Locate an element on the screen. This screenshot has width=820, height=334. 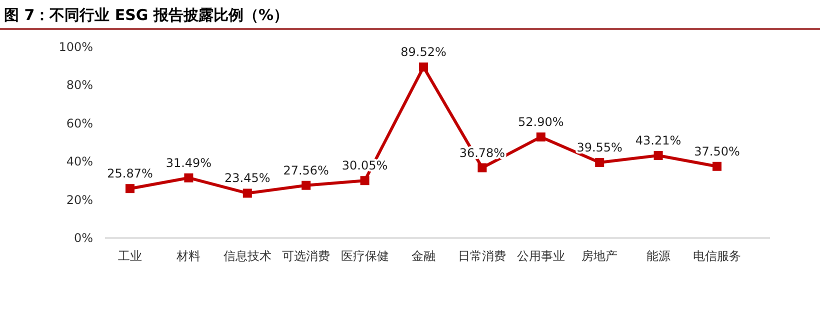
y-tick-label: 100% is located at coordinates (75, 47).